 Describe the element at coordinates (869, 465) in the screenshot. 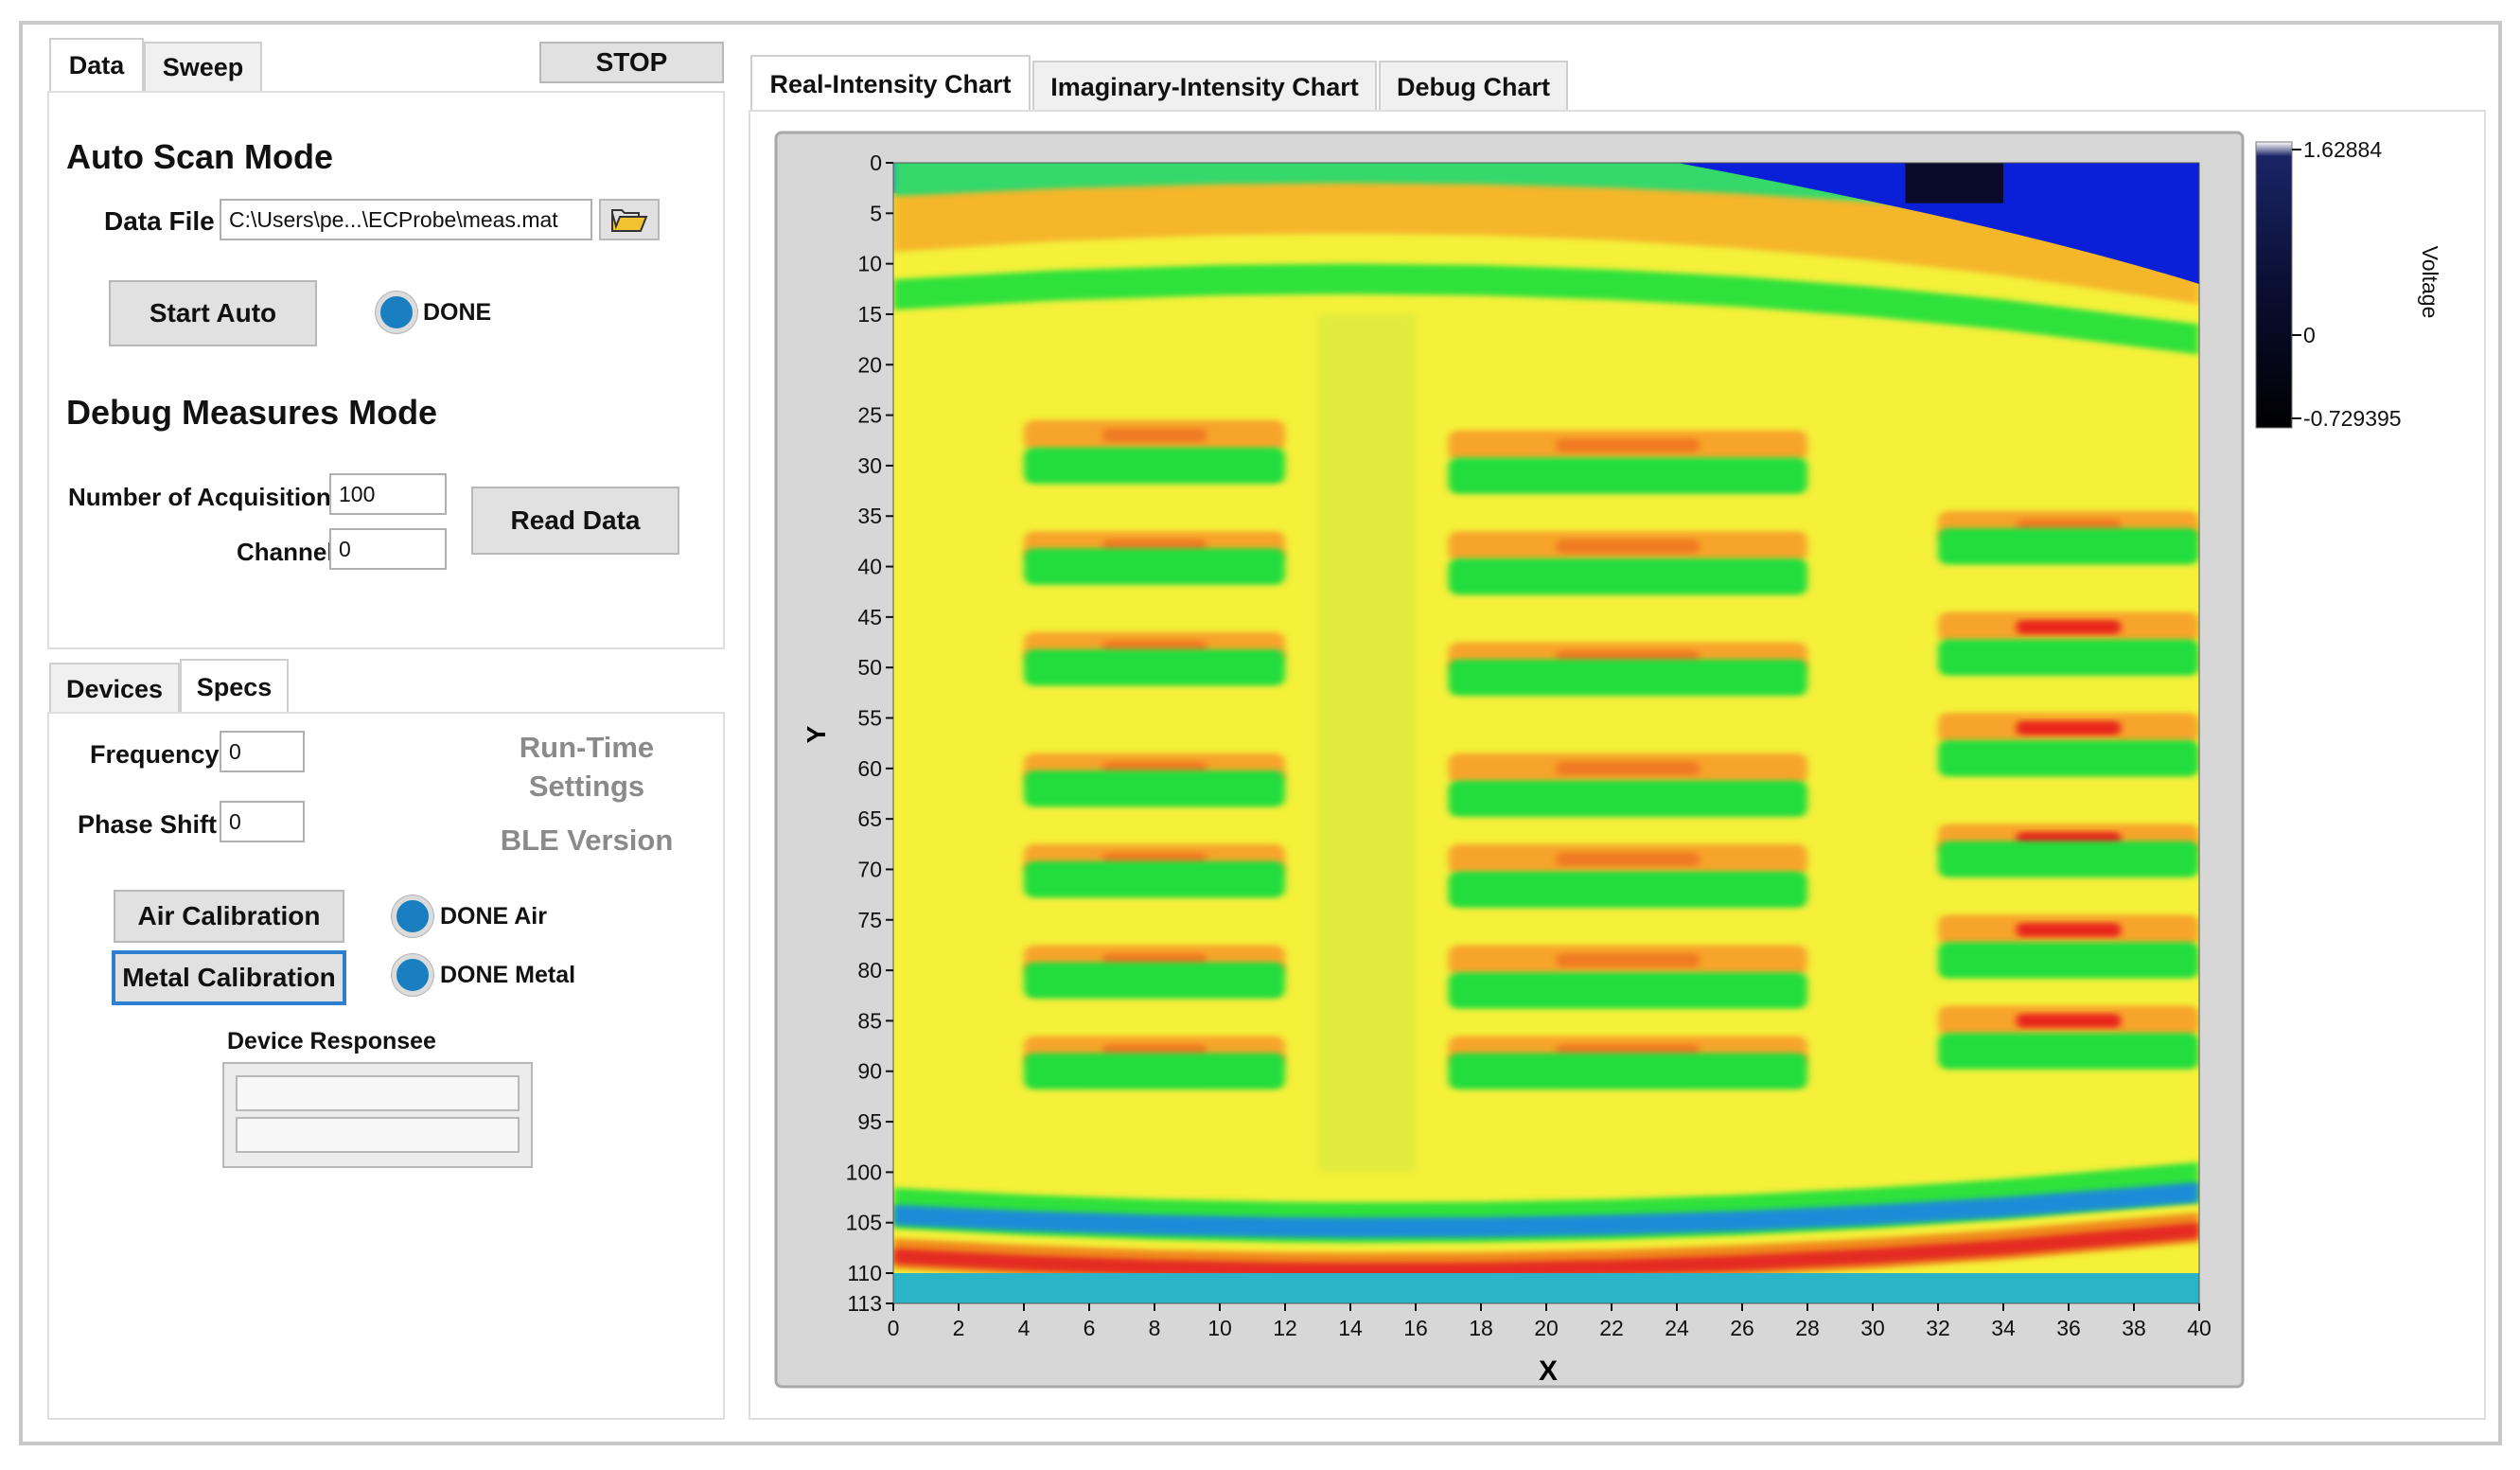

I see `y-tick-label: 30` at that location.